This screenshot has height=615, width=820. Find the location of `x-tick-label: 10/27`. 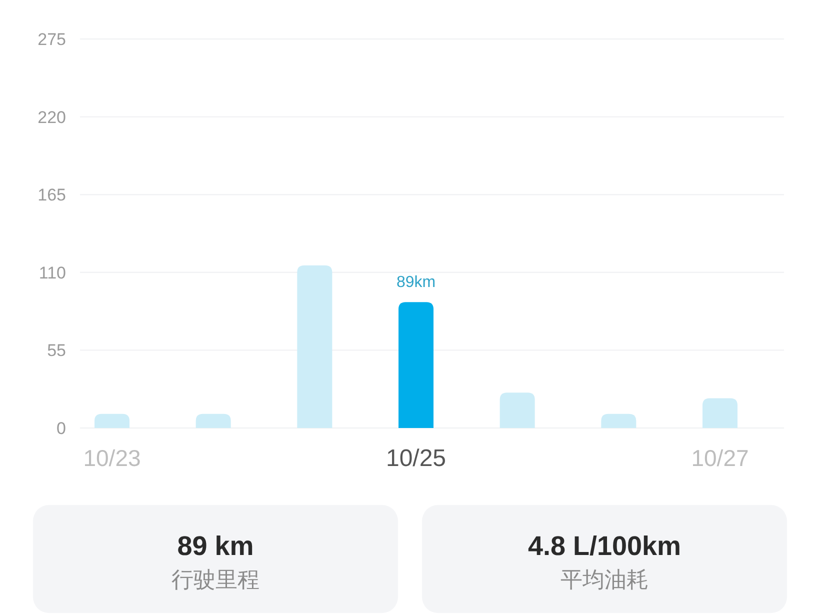

x-tick-label: 10/27 is located at coordinates (720, 458).